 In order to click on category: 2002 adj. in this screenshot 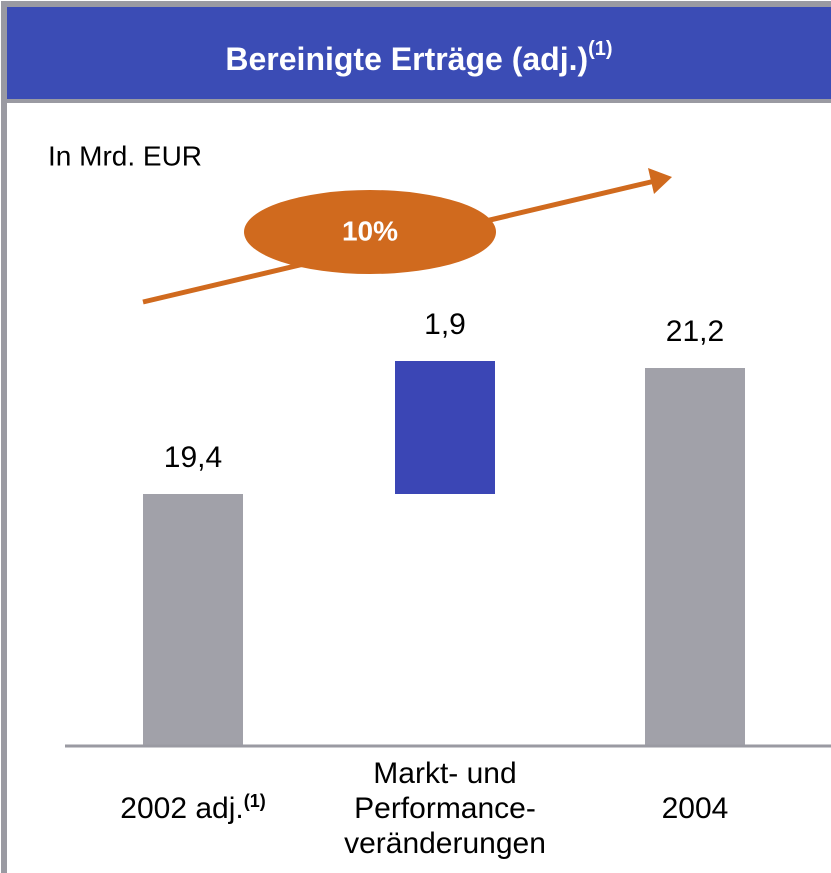, I will do `click(182, 808)`.